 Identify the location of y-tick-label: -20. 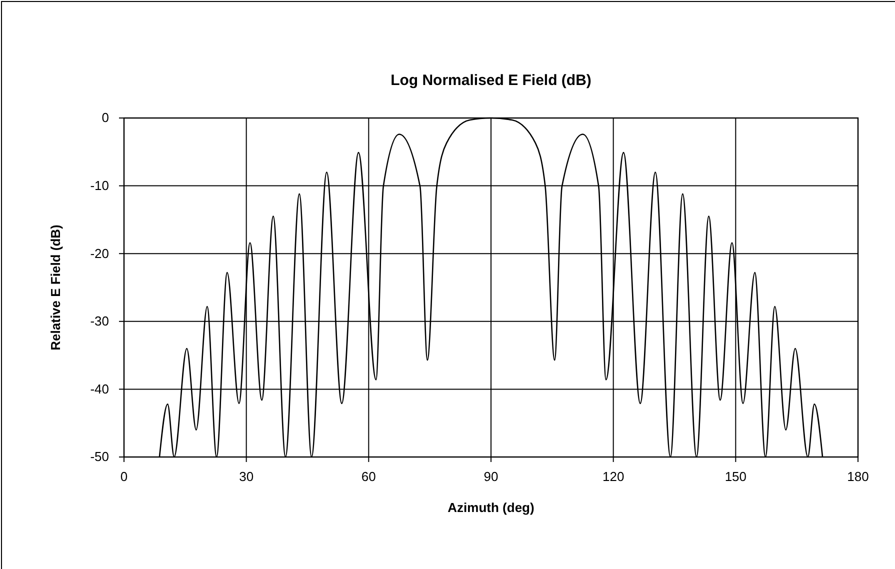
(99, 253).